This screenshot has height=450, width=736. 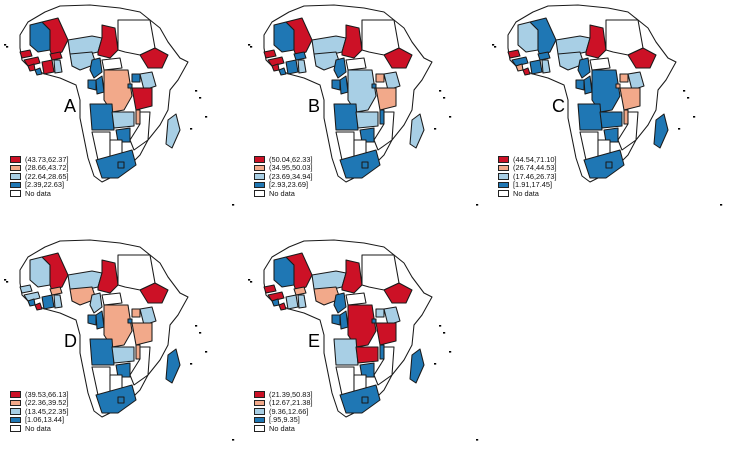 I want to click on country-car, so click(x=112, y=299).